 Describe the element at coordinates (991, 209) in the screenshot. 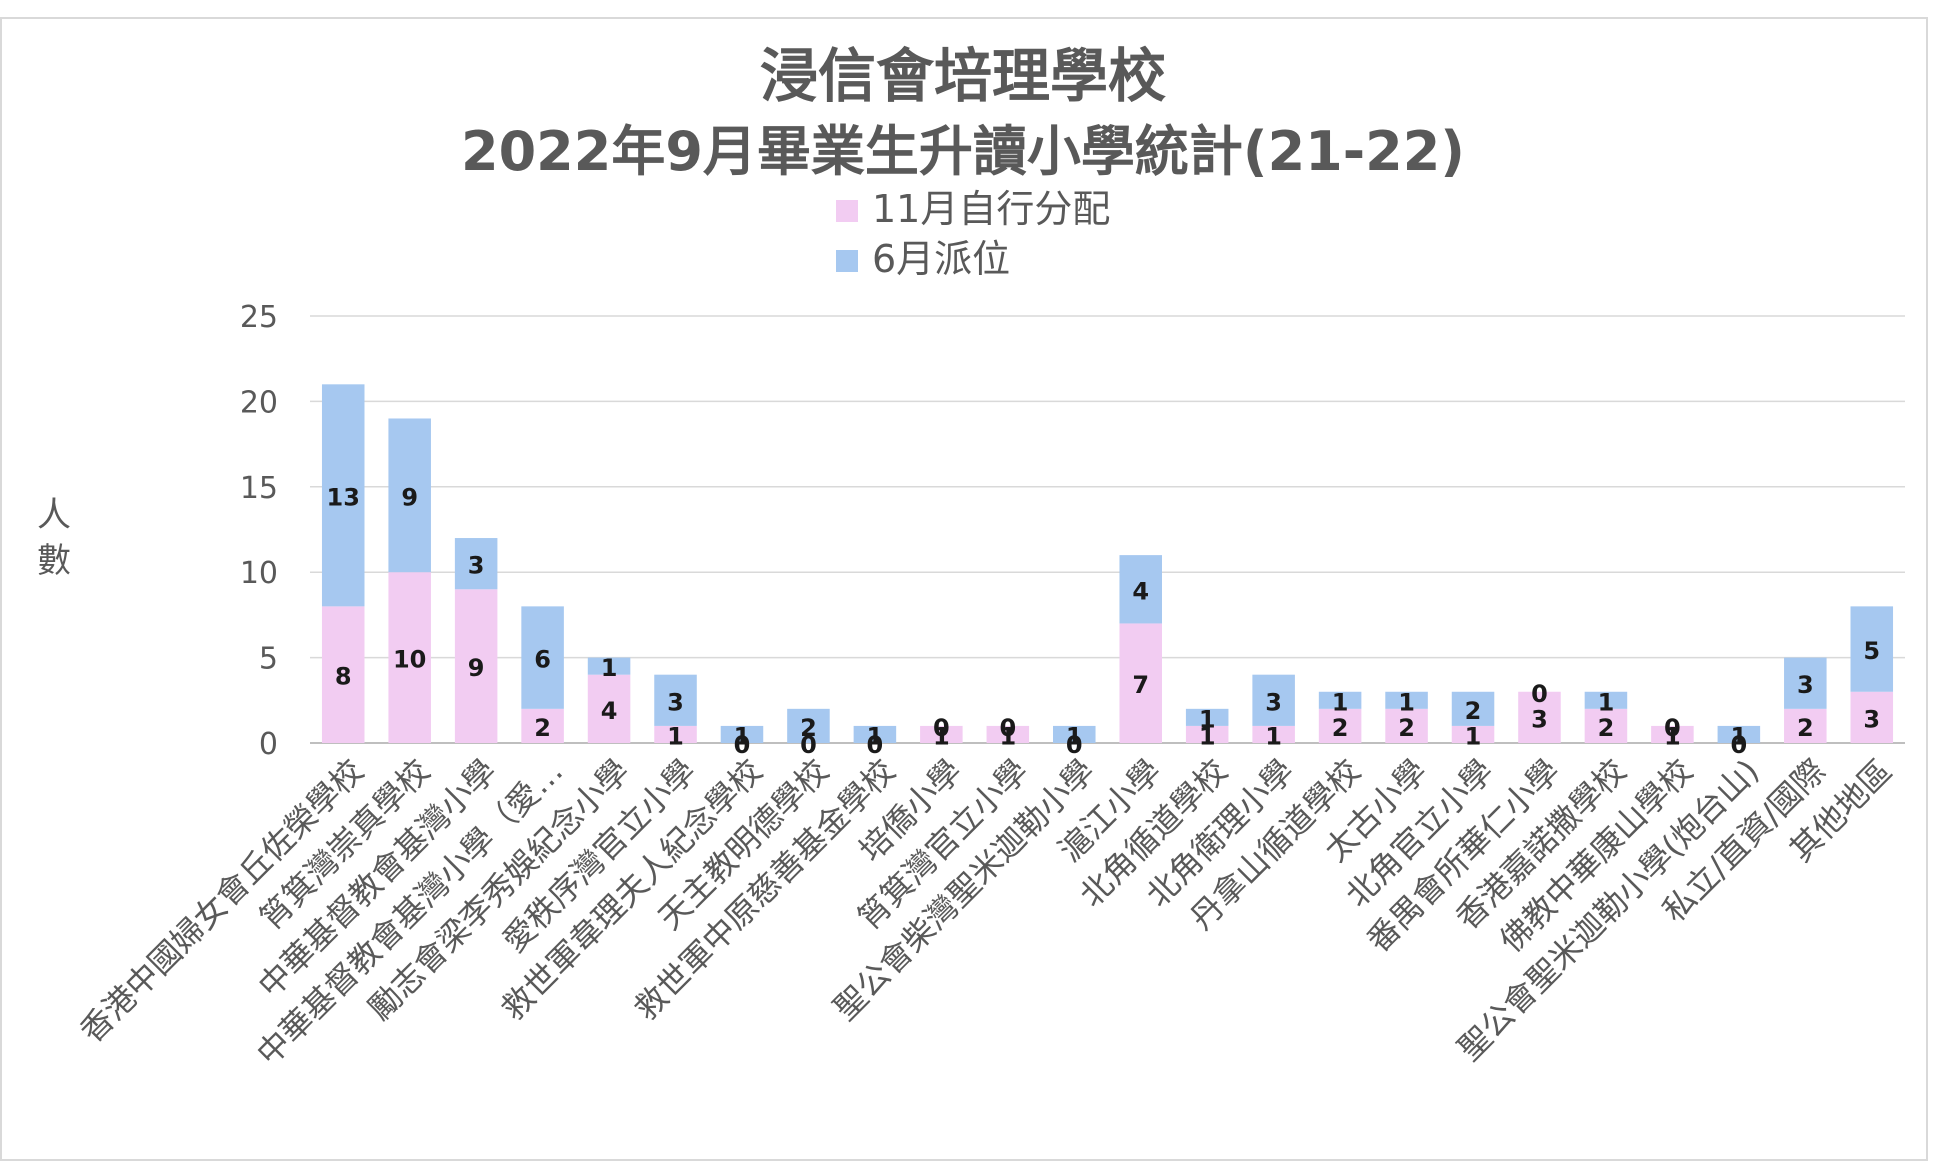

I see `legend-label-series-1: 11月自行分配` at that location.